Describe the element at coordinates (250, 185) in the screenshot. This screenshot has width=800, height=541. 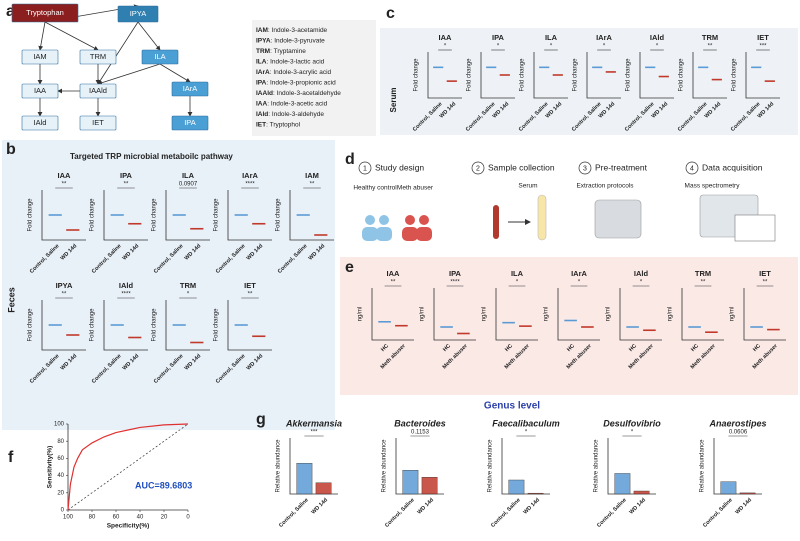
I see `significance-label: ****` at that location.